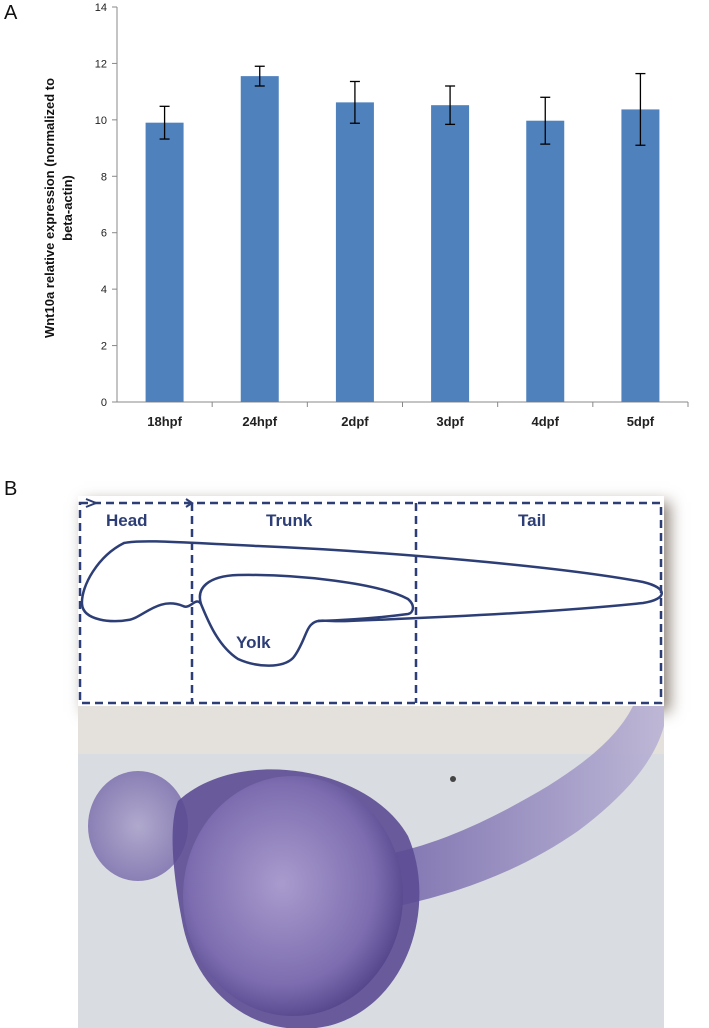  I want to click on y-ticks: 0 2 4 6 8 10 12 14, so click(106, 205).